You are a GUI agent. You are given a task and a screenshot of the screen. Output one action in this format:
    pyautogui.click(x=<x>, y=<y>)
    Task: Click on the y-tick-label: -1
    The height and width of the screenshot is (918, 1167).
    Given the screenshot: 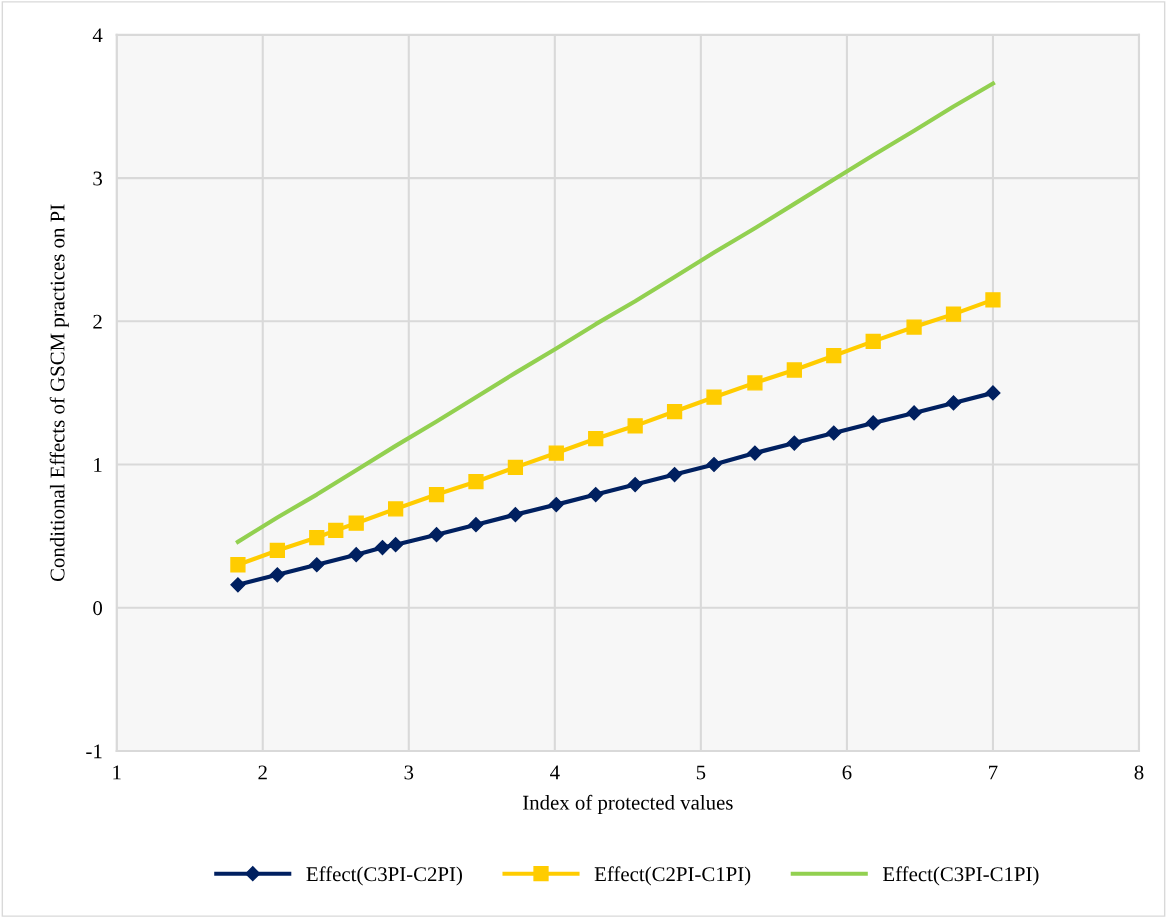 What is the action you would take?
    pyautogui.click(x=94, y=751)
    